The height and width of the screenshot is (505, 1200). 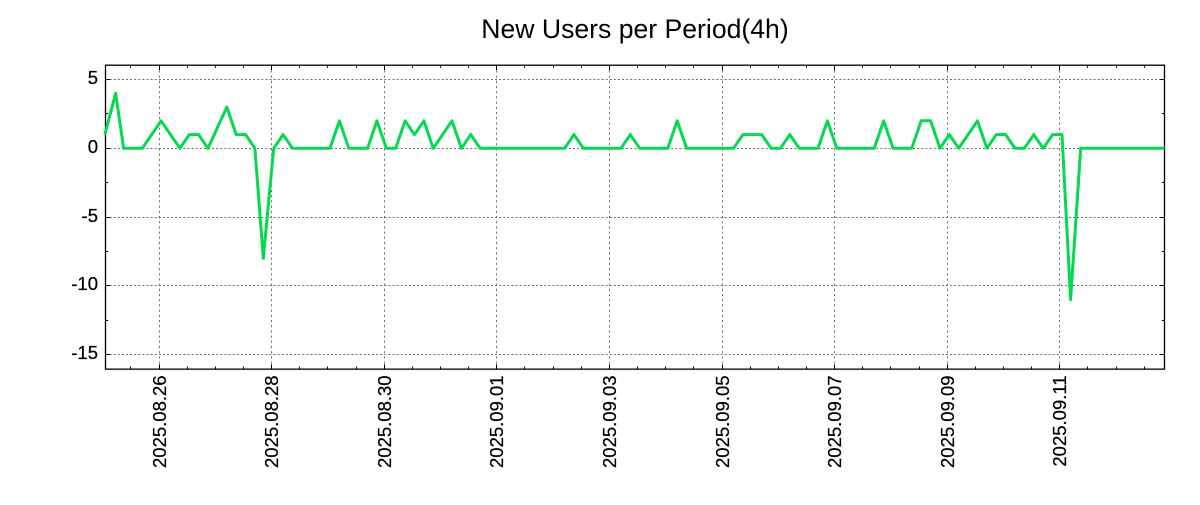 What do you see at coordinates (93, 146) in the screenshot?
I see `svg-text: 0` at bounding box center [93, 146].